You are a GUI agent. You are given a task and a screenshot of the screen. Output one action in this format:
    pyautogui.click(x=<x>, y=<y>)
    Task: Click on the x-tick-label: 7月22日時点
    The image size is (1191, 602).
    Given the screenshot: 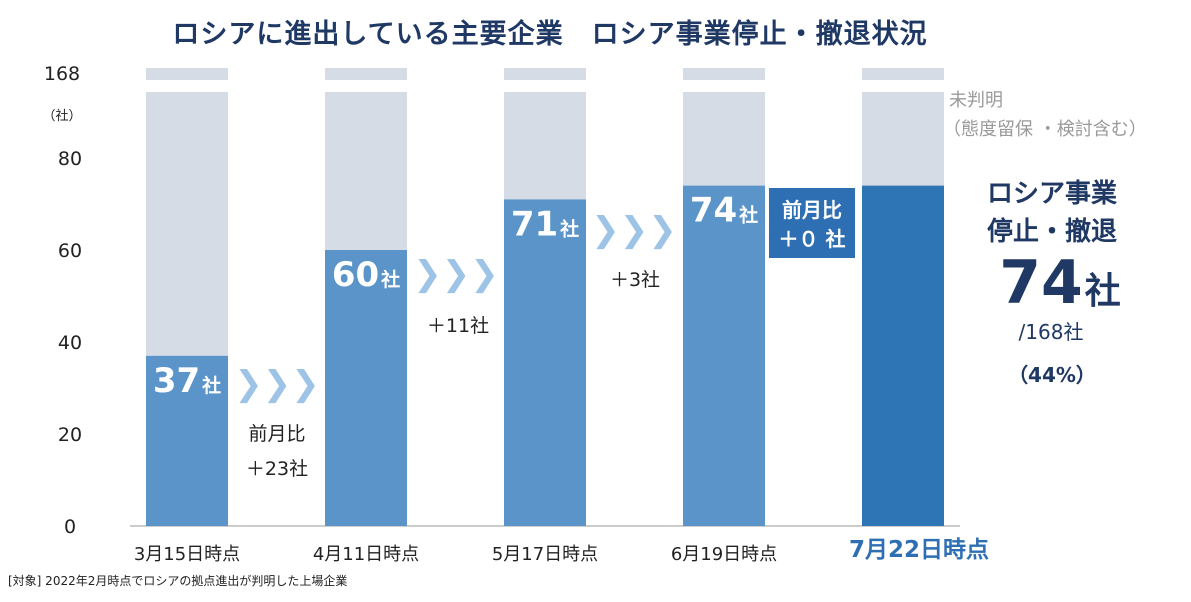 What is the action you would take?
    pyautogui.click(x=919, y=550)
    